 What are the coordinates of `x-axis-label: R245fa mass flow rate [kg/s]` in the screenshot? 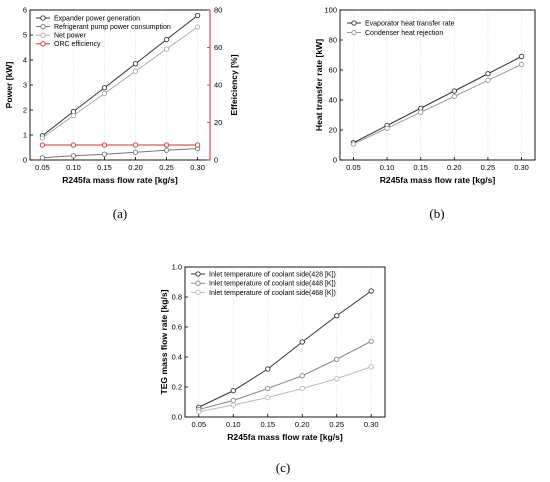 It's located at (120, 180).